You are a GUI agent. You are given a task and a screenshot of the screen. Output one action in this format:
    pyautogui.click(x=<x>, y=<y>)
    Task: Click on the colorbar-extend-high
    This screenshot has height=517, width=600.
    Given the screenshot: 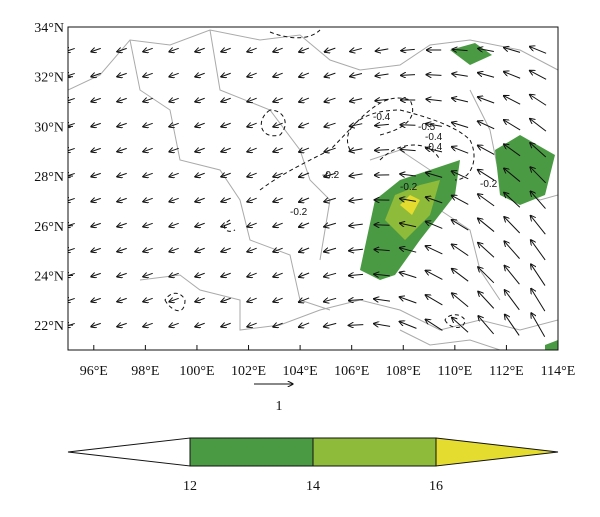 What is the action you would take?
    pyautogui.click(x=497, y=452)
    